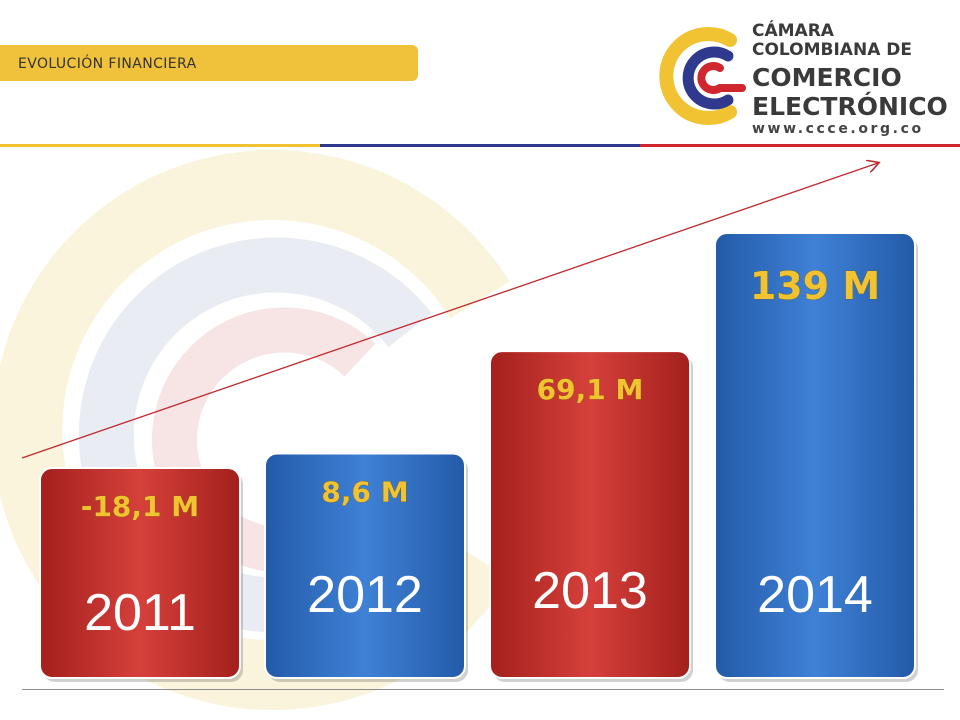 This screenshot has width=960, height=720. Describe the element at coordinates (590, 389) in the screenshot. I see `bar-value-label-2013: 69,1 M` at that location.